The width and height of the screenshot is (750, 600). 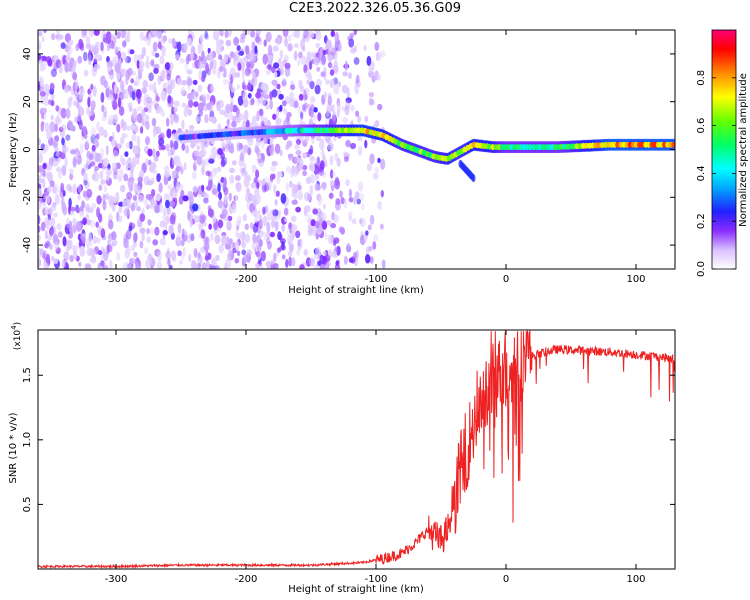 What do you see at coordinates (27, 197) in the screenshot?
I see `y-tick-label: -20` at bounding box center [27, 197].